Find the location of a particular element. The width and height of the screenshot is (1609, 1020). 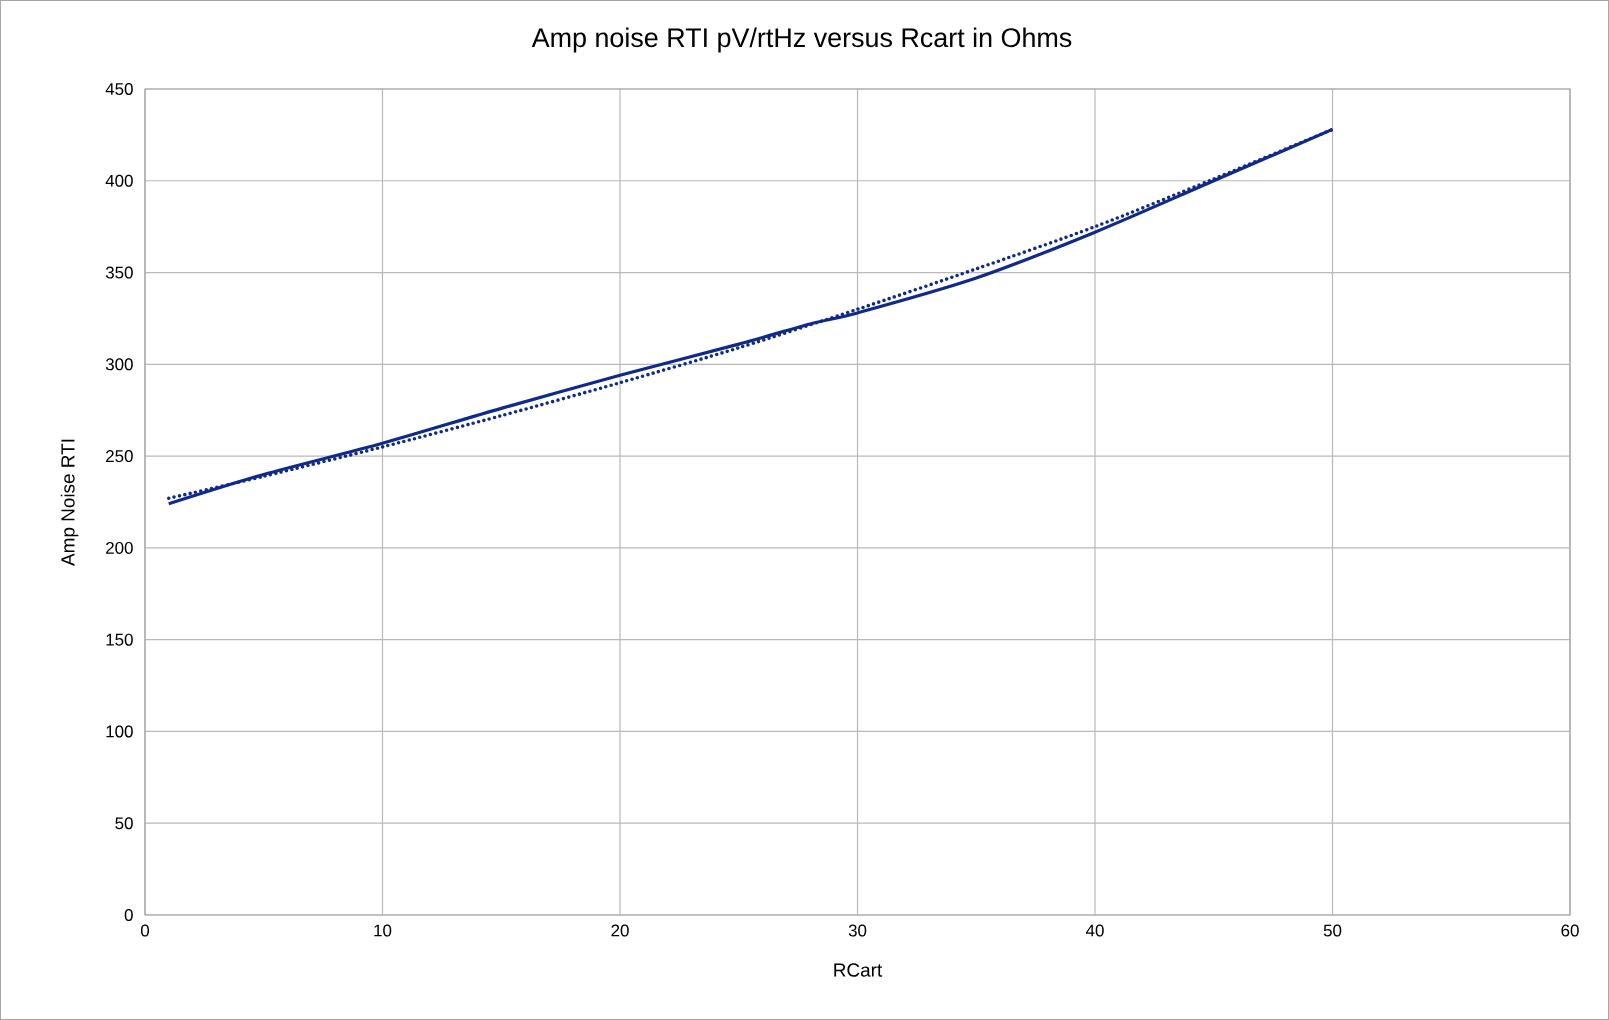

x-tick-label: 0 is located at coordinates (145, 930).